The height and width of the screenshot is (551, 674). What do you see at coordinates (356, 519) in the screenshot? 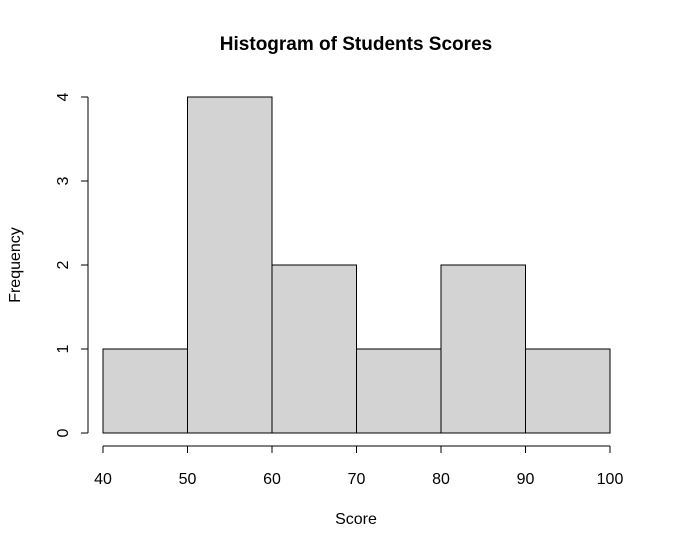
I see `x-axis-label: Score` at bounding box center [356, 519].